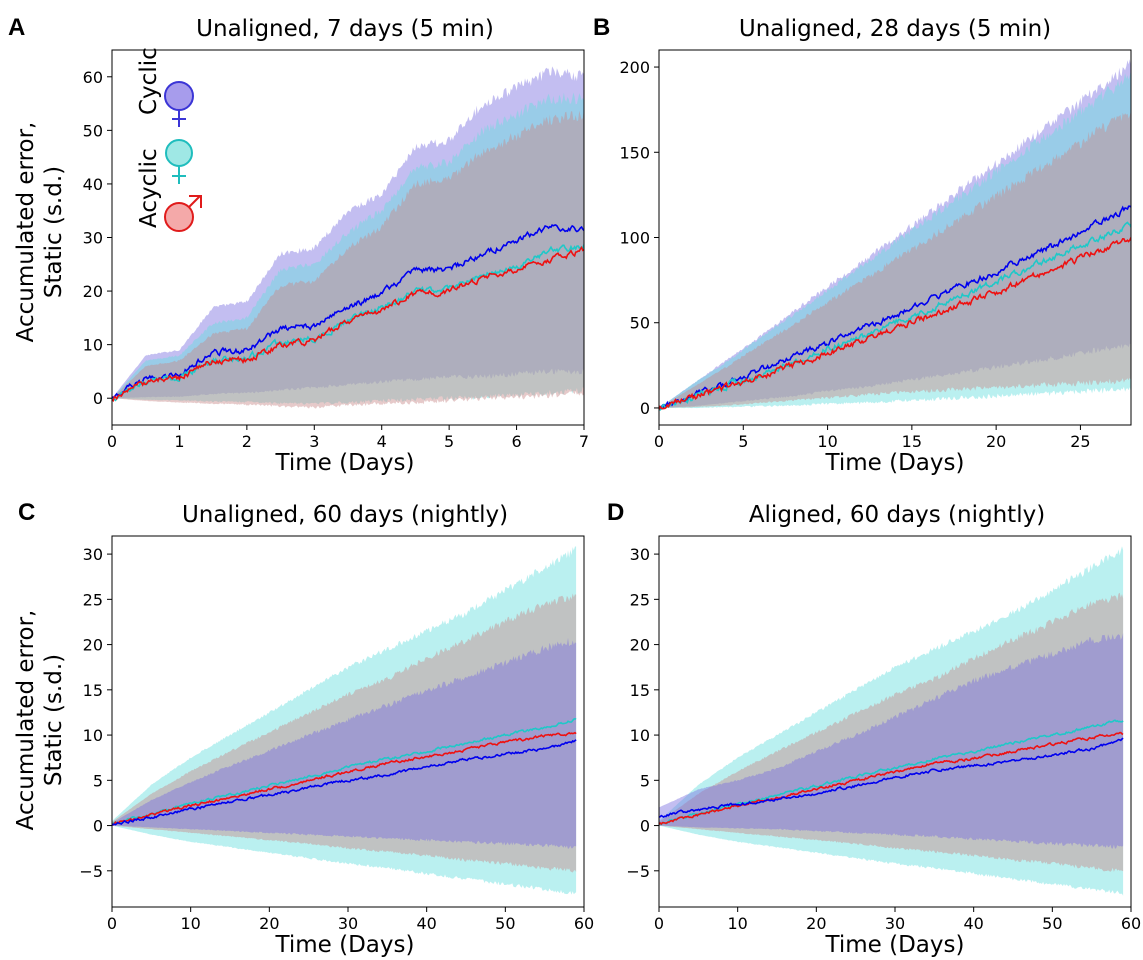 The width and height of the screenshot is (1143, 960). Describe the element at coordinates (895, 945) in the screenshot. I see `panel-d-x-axis-label: Time (Days)` at that location.